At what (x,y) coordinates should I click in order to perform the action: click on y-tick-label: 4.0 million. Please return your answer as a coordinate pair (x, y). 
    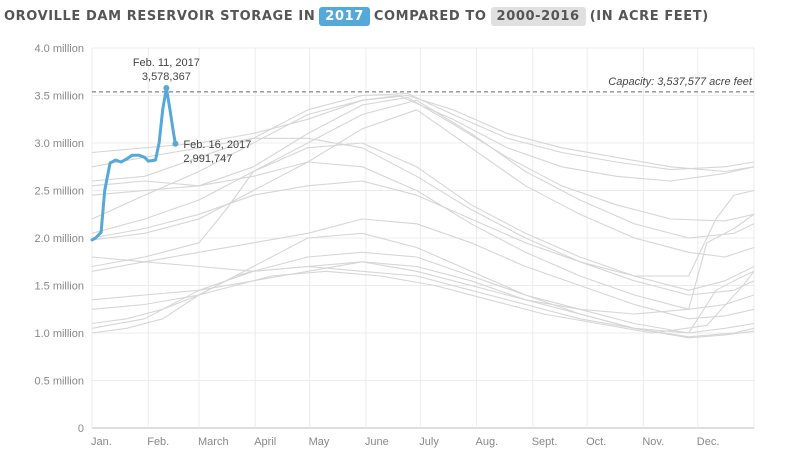
    Looking at the image, I should click on (59, 49).